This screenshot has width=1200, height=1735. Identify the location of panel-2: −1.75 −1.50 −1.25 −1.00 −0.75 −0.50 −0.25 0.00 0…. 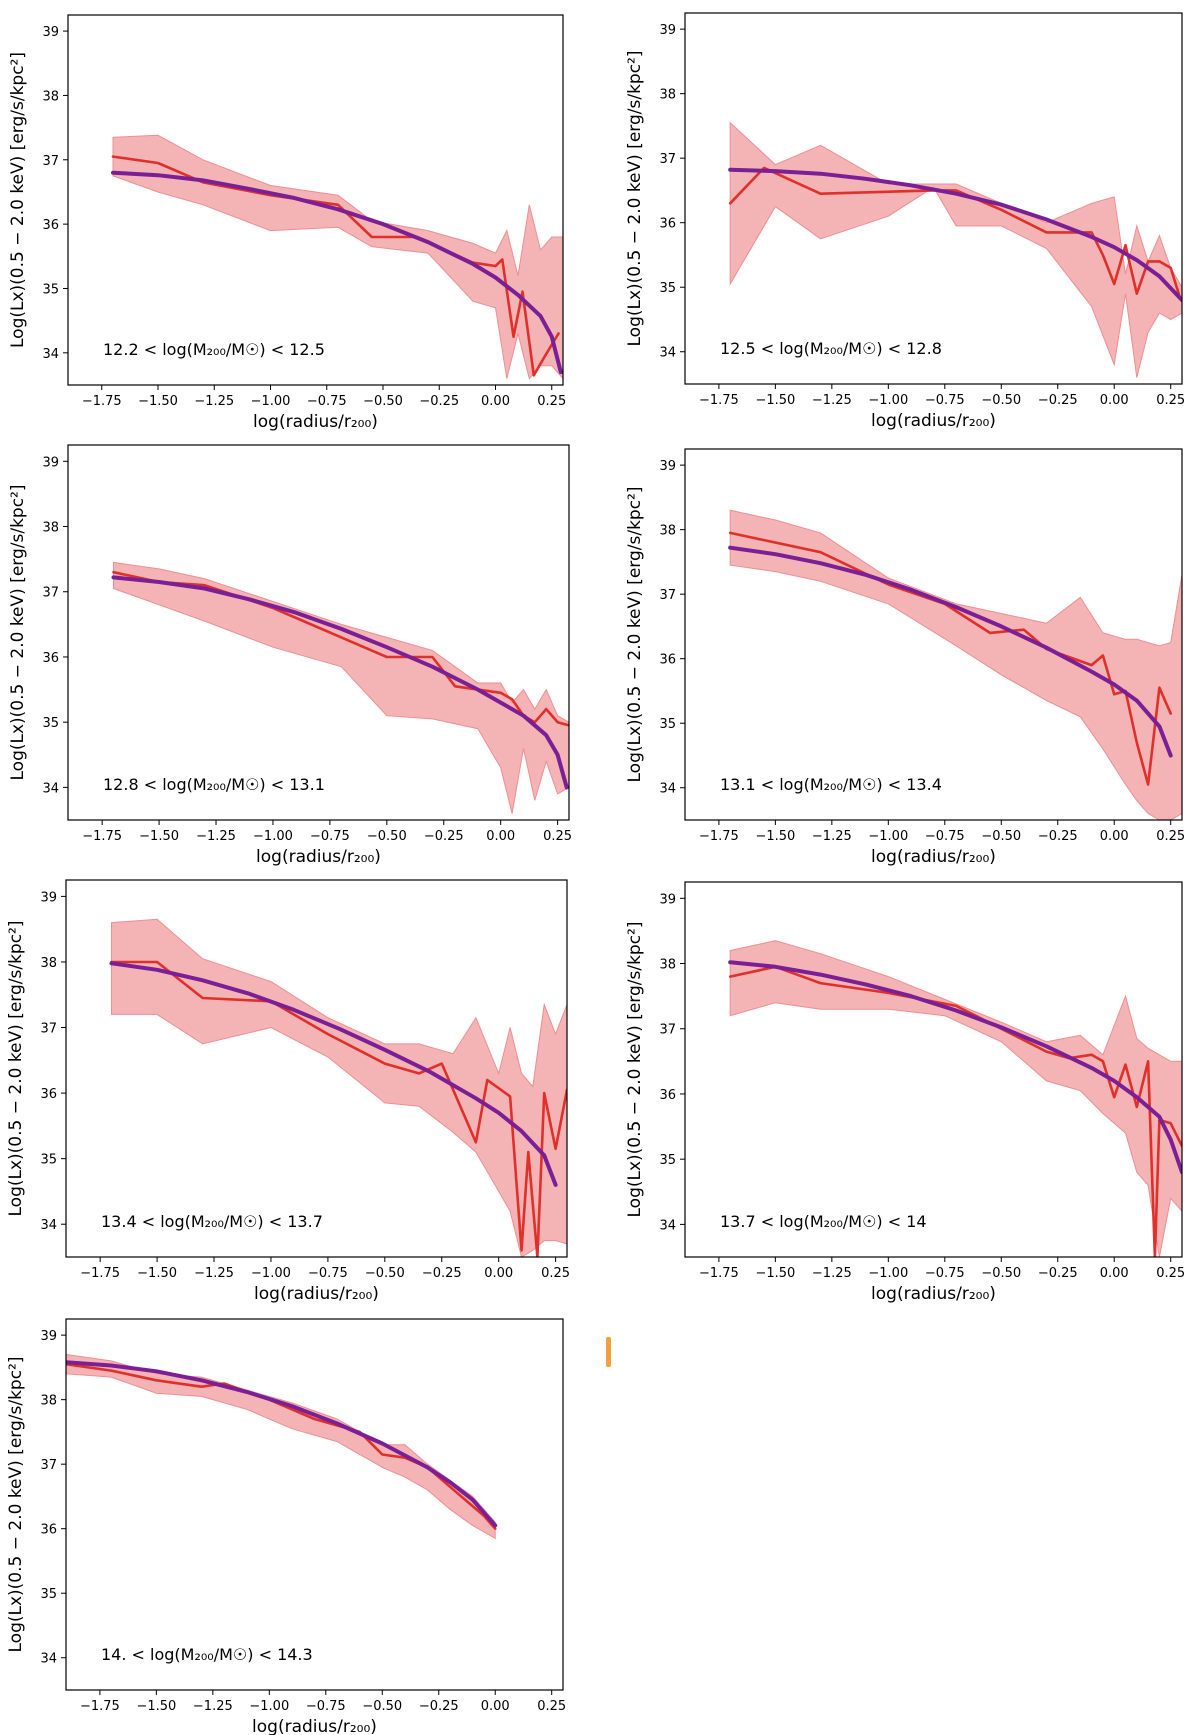
(905, 221).